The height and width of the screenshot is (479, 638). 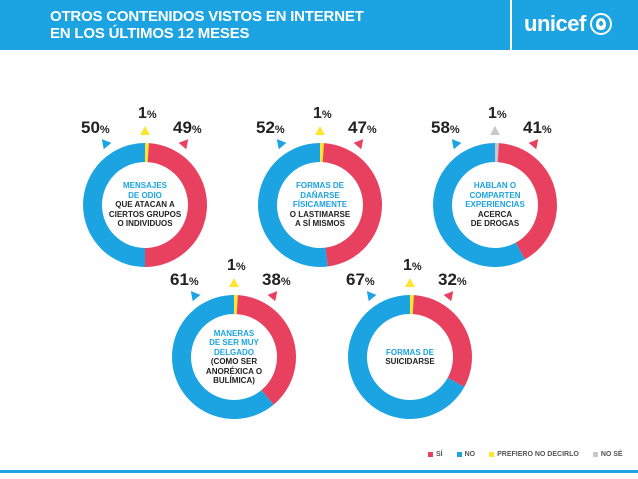 What do you see at coordinates (150, 33) in the screenshot?
I see `title-line-2: EN LOS ÚLTIMOS 12 MESES` at bounding box center [150, 33].